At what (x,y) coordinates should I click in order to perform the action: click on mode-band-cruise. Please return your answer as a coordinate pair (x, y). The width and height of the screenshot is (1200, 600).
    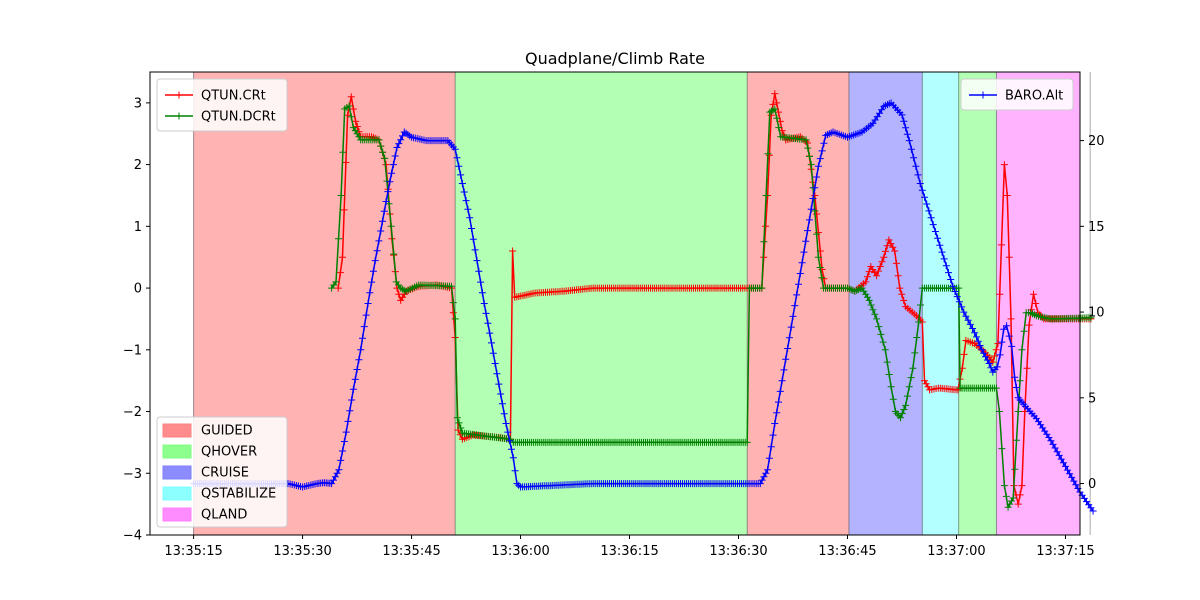
    Looking at the image, I should click on (885, 303).